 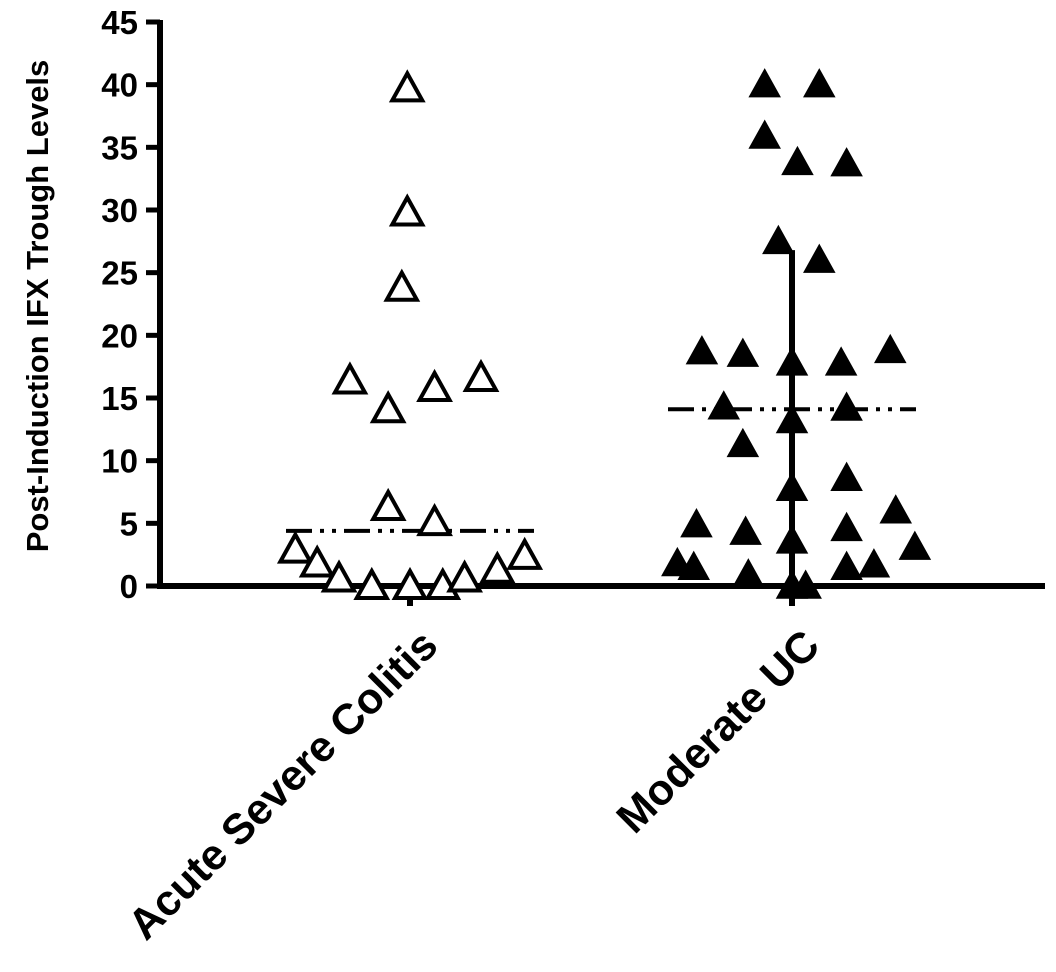 I want to click on y-tick-label: 20, so click(x=119, y=335).